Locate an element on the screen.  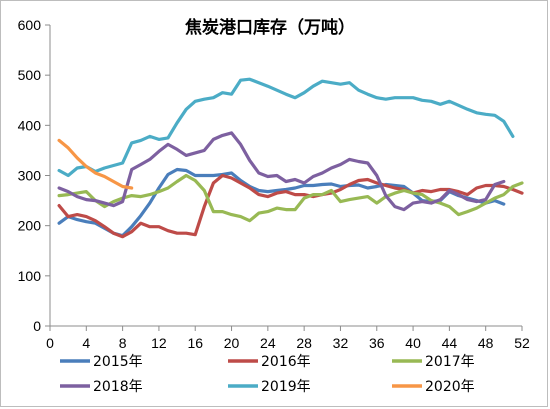
chart-title: 焦炭港口库存（万吨） is located at coordinates (269, 27).